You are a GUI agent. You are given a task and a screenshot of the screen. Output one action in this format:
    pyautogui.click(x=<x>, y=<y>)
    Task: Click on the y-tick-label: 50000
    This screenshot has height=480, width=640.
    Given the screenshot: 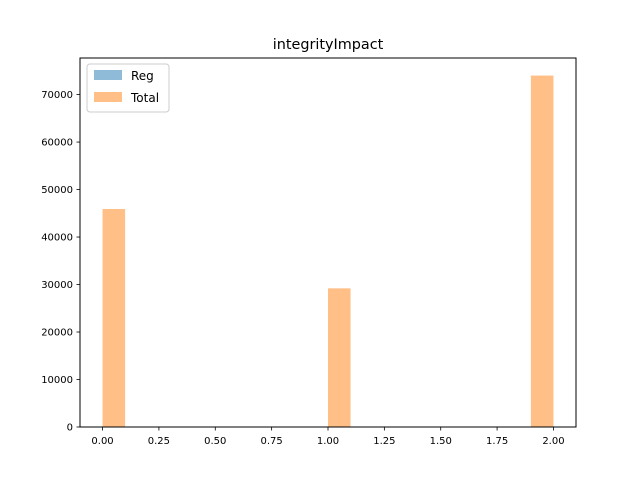 What is the action you would take?
    pyautogui.click(x=57, y=190)
    